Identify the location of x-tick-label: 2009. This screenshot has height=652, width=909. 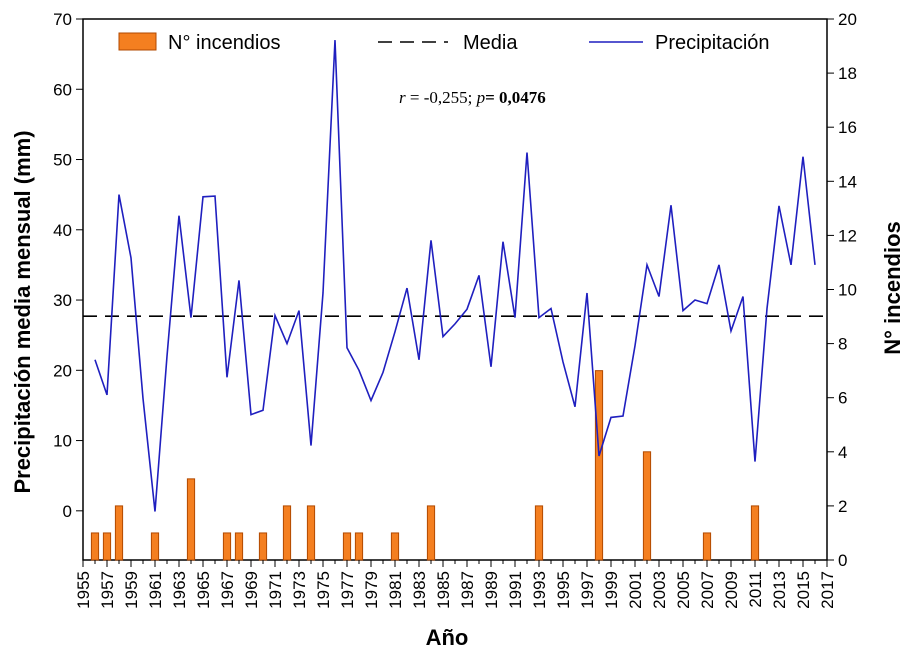
(731, 590).